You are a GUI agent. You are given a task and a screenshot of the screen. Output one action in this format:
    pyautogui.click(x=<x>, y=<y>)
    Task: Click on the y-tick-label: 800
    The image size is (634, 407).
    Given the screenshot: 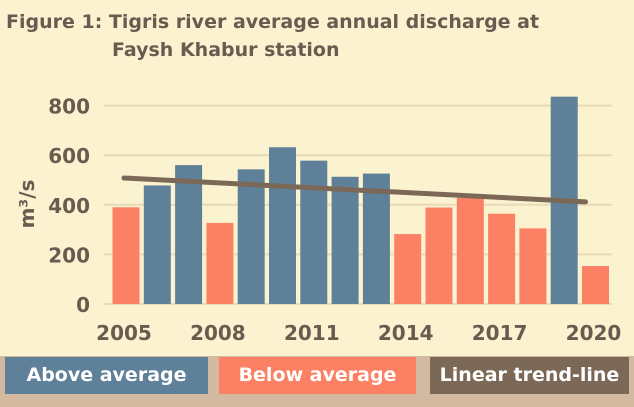 What is the action you would take?
    pyautogui.click(x=69, y=107)
    